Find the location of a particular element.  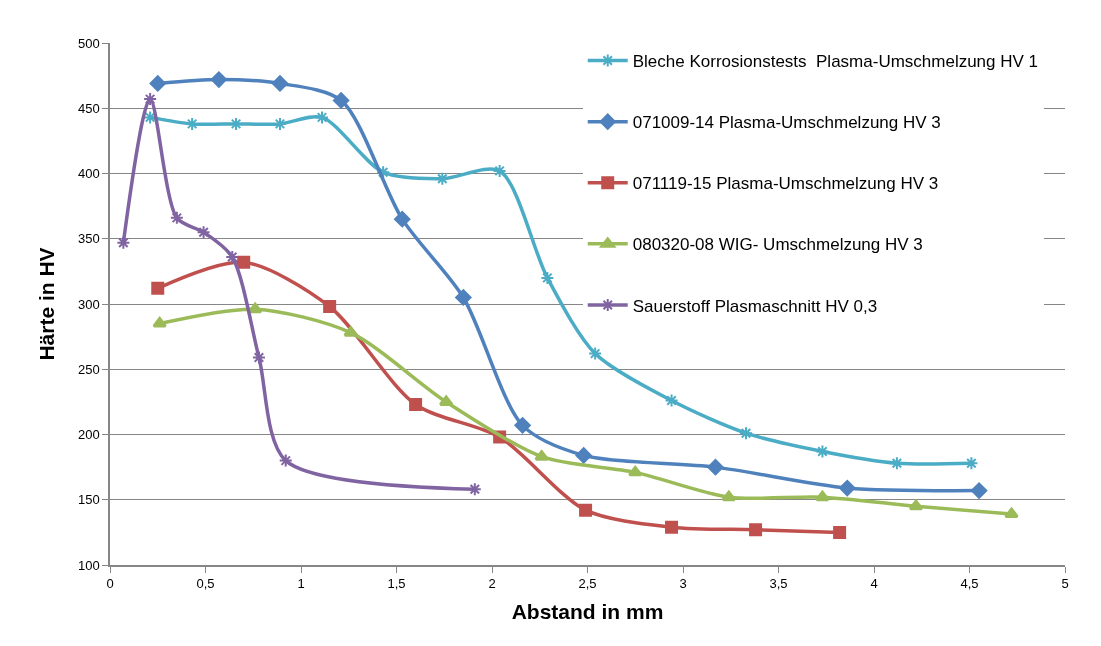

x-tick-label: 4 is located at coordinates (874, 584).